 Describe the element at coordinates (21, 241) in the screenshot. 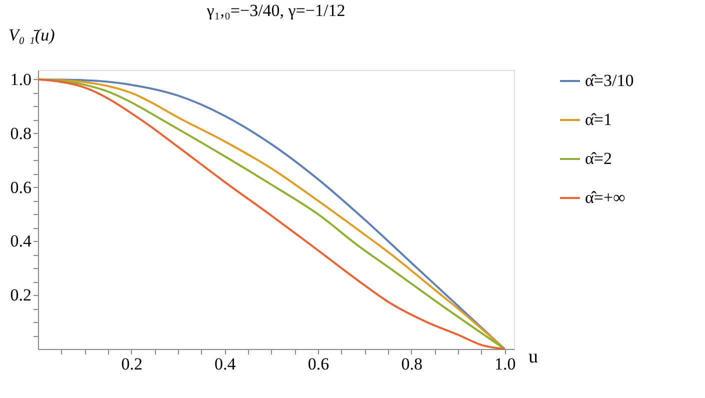

I see `y-tick-label: 0.4` at that location.